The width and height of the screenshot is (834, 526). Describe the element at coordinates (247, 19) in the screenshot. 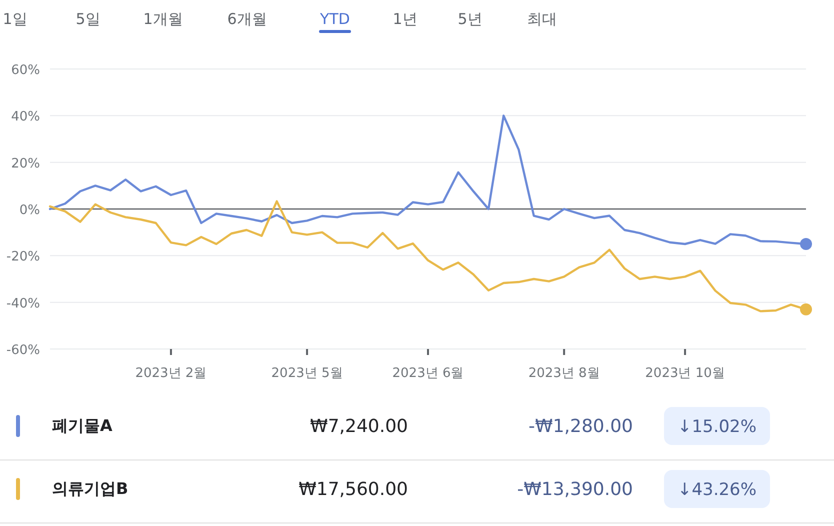

I see `text: 6개월` at that location.